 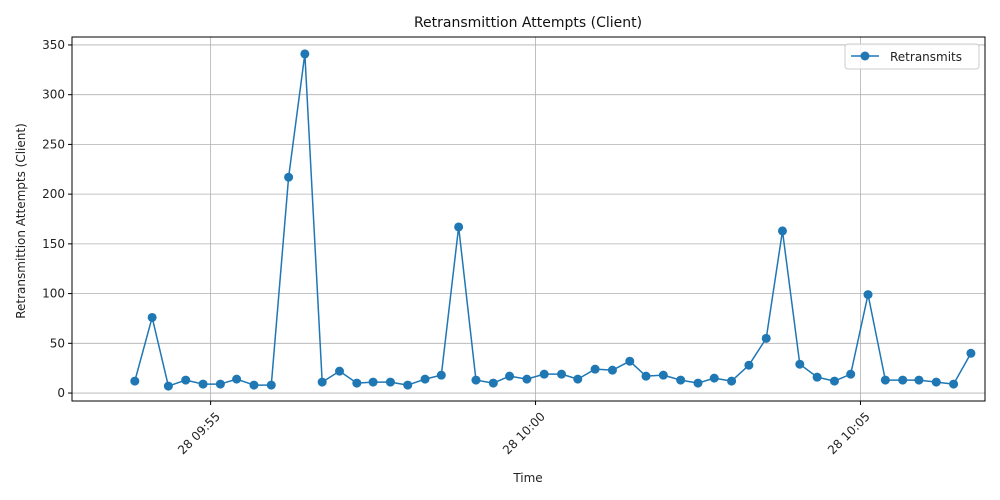 What do you see at coordinates (53, 144) in the screenshot?
I see `y-tick-label: 250` at bounding box center [53, 144].